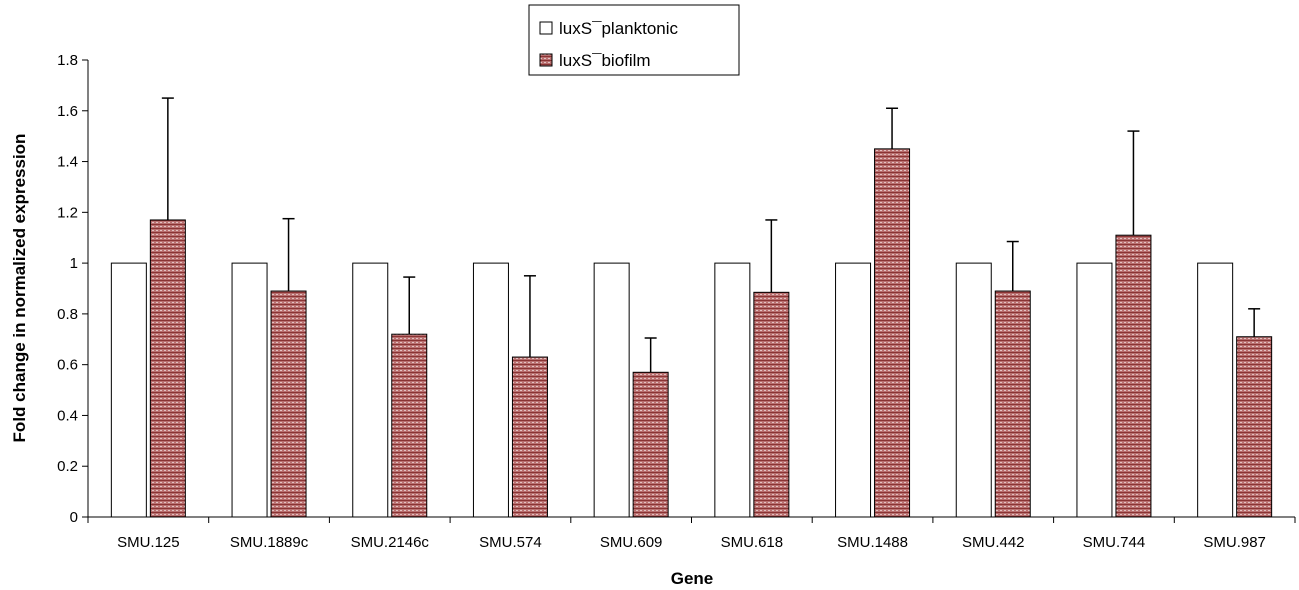  I want to click on y-tick-label: 1.4, so click(67, 162).